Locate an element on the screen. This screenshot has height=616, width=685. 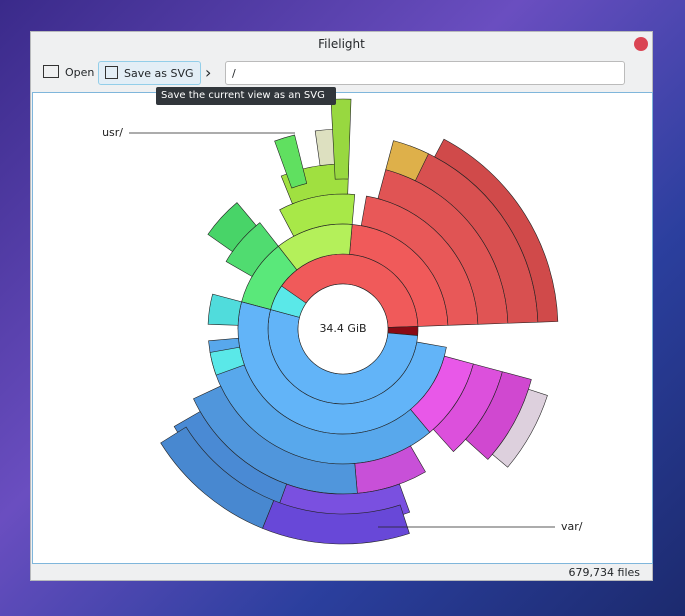
center-size: 34.4 GiB is located at coordinates (342, 328).